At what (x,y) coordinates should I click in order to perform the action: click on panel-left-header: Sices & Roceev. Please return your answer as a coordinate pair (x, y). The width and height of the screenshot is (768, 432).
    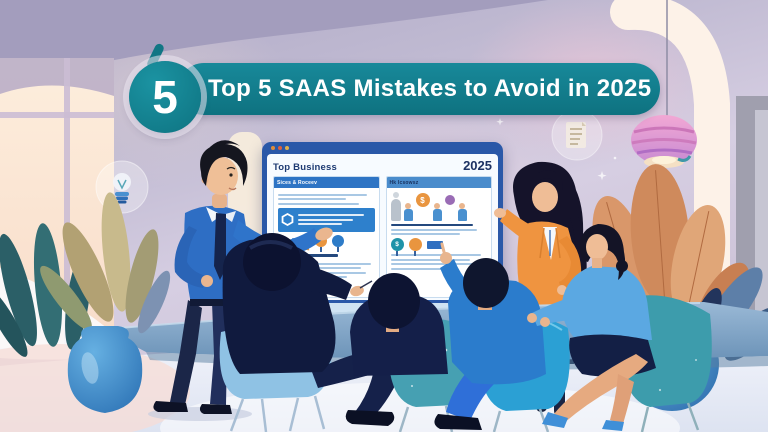
    Looking at the image, I should click on (326, 182).